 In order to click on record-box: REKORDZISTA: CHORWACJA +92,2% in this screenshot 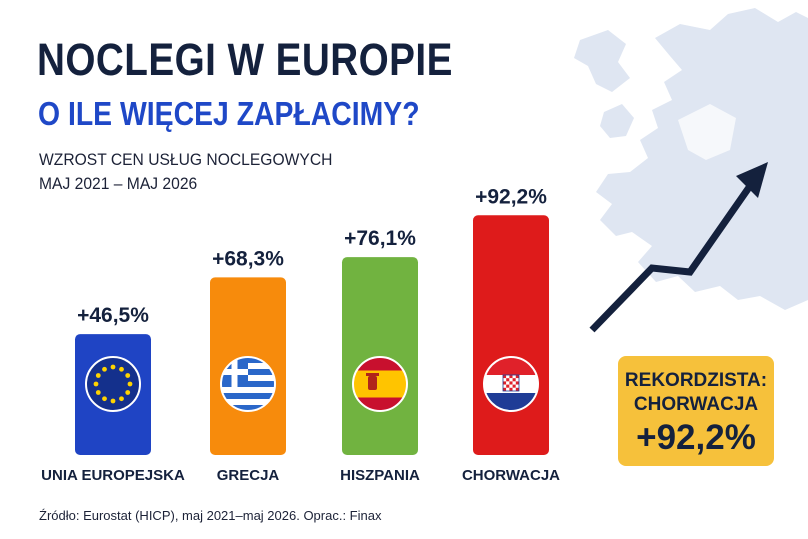, I will do `click(696, 411)`.